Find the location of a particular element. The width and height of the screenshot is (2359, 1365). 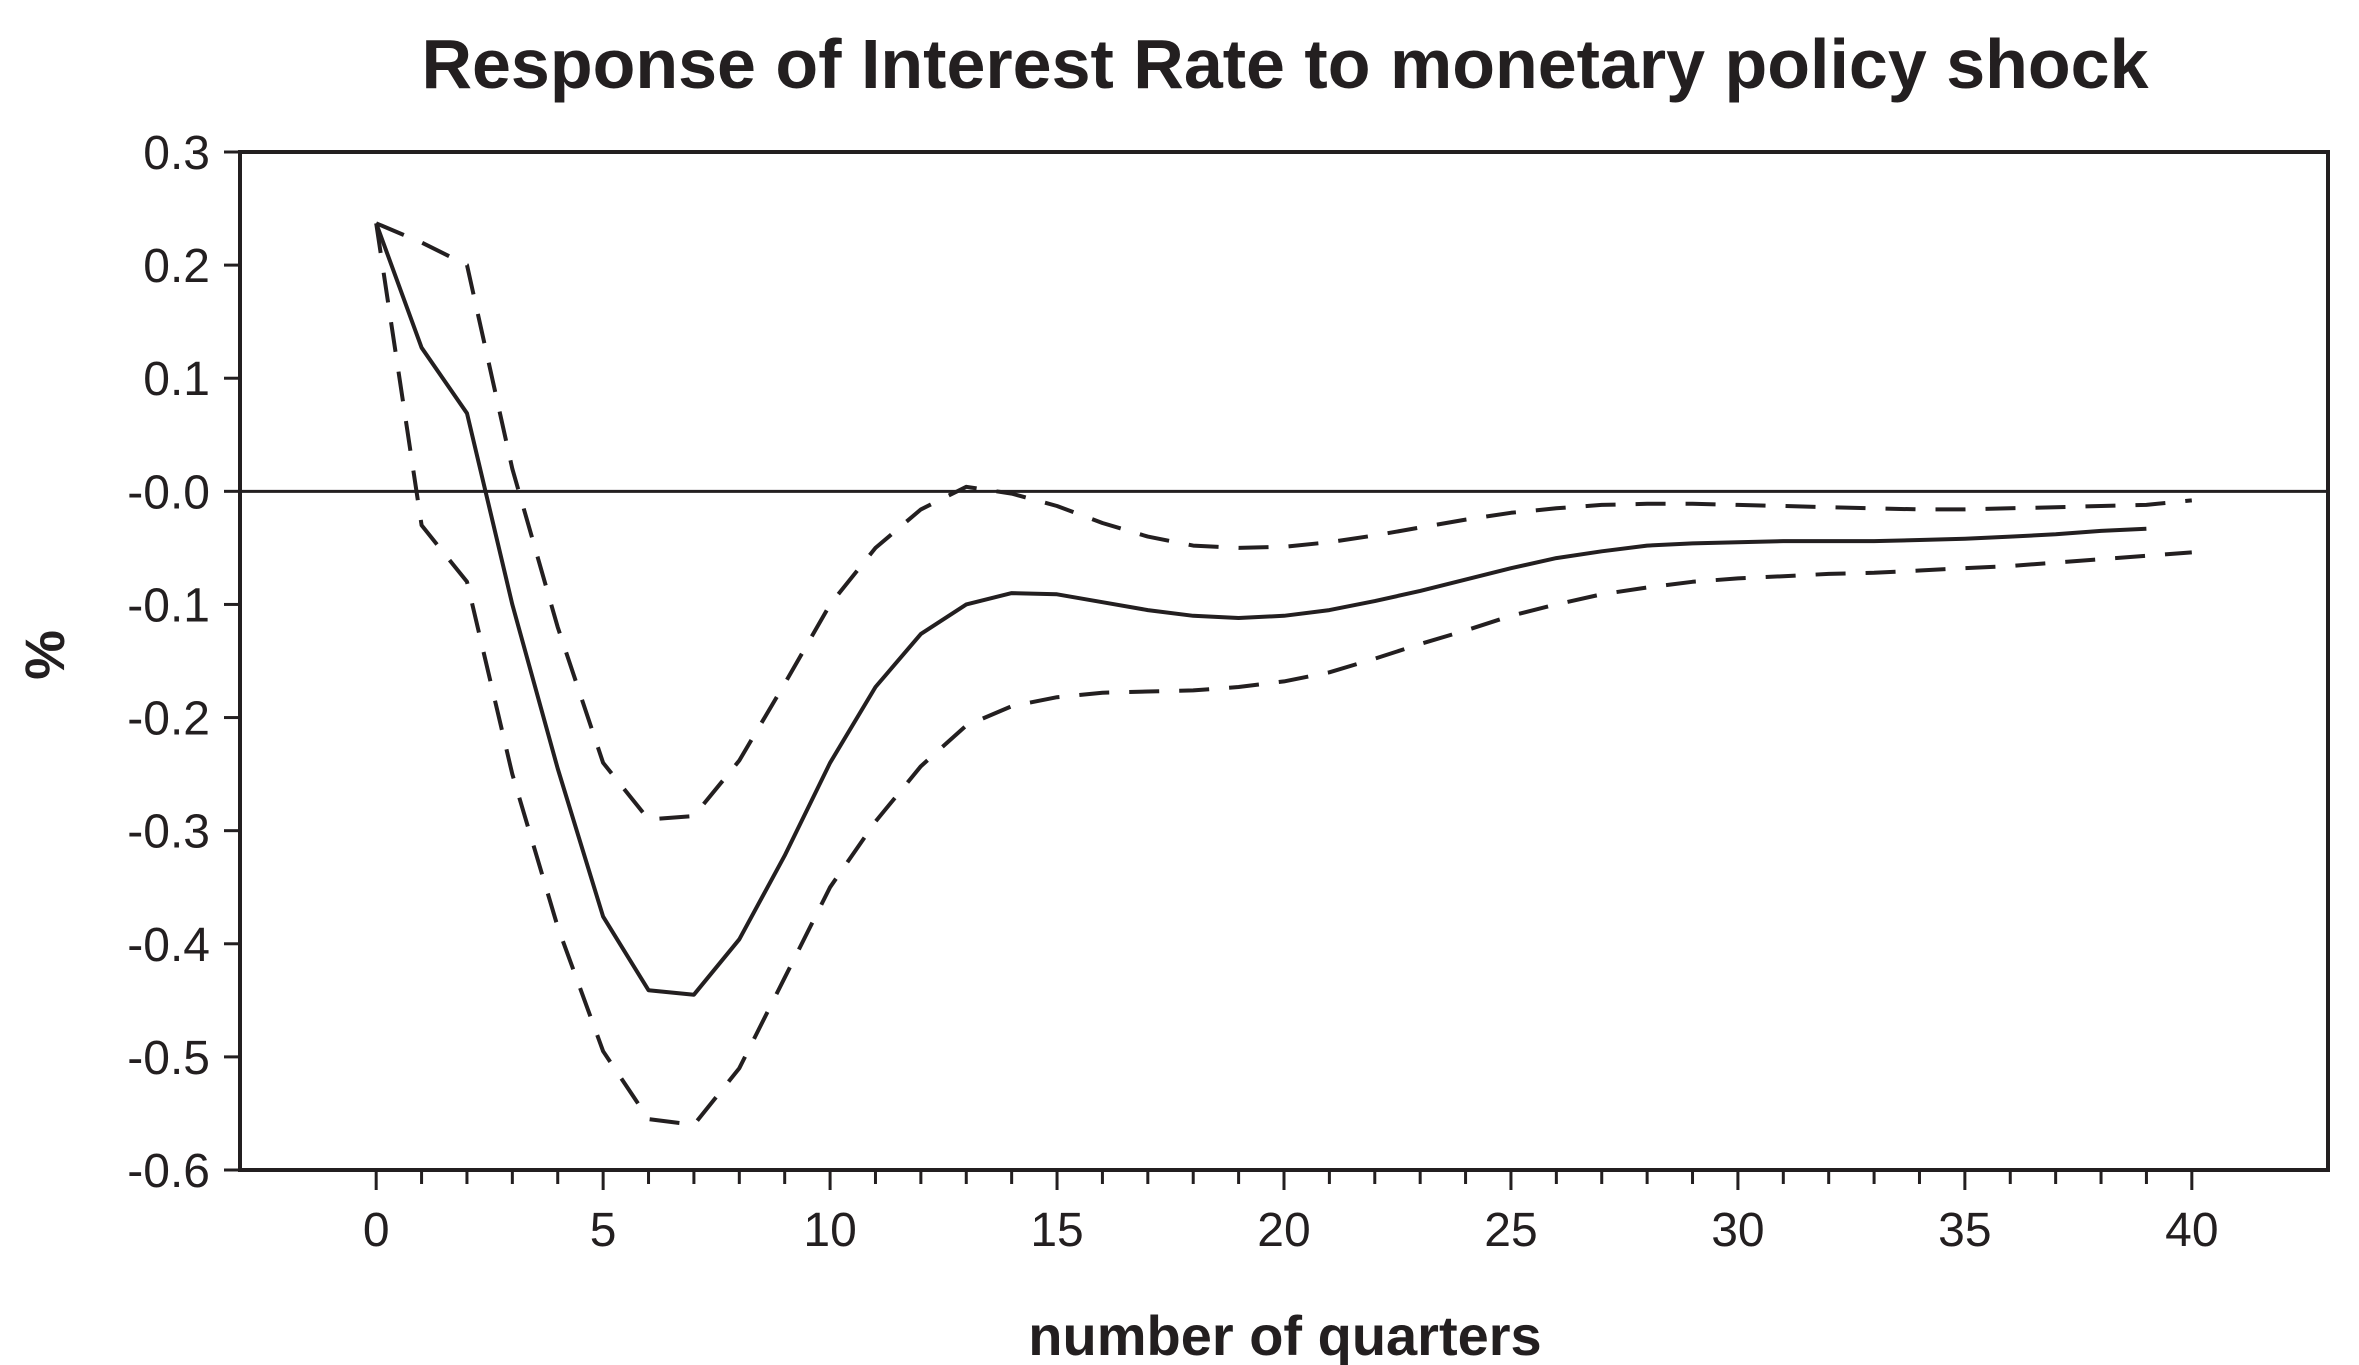

x-tick-label: 20 is located at coordinates (1283, 1230).